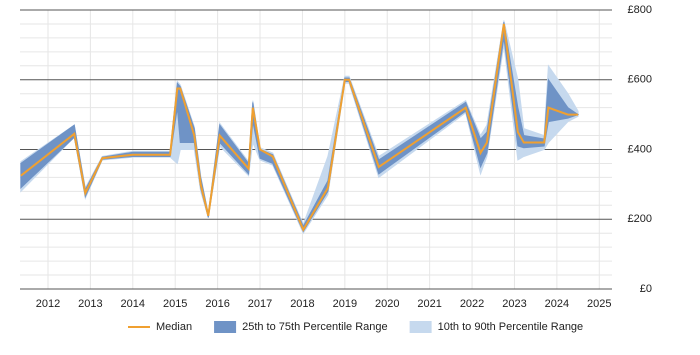  Describe the element at coordinates (175, 304) in the screenshot. I see `x-tick-label: 2015` at that location.